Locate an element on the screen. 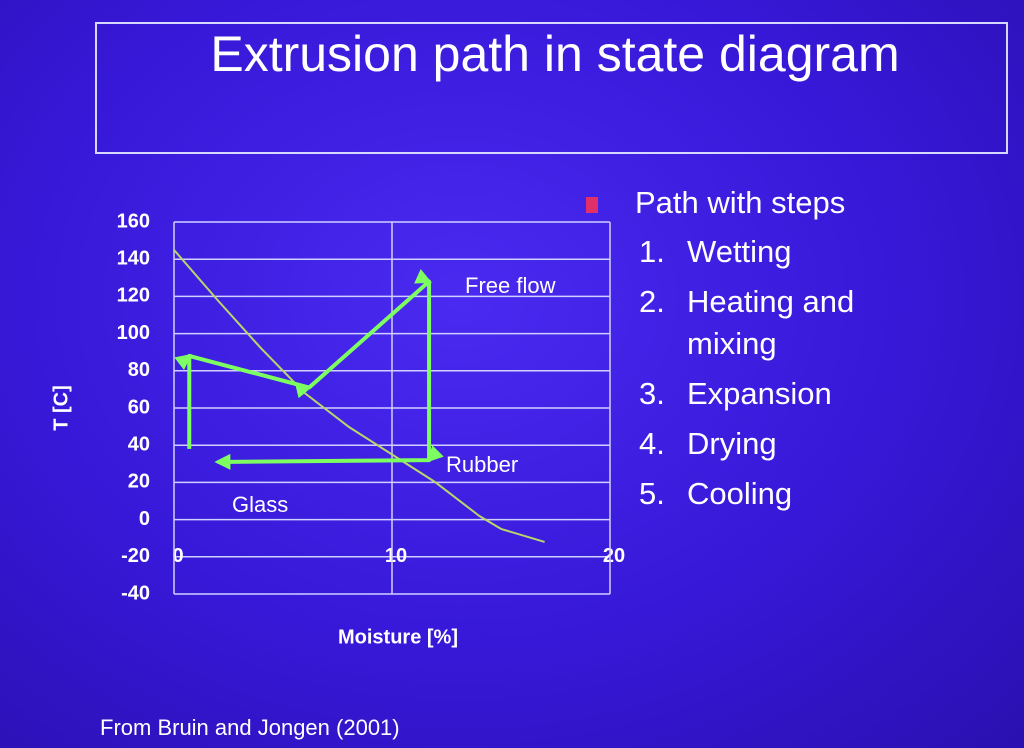  item-number: 5. is located at coordinates (652, 493).